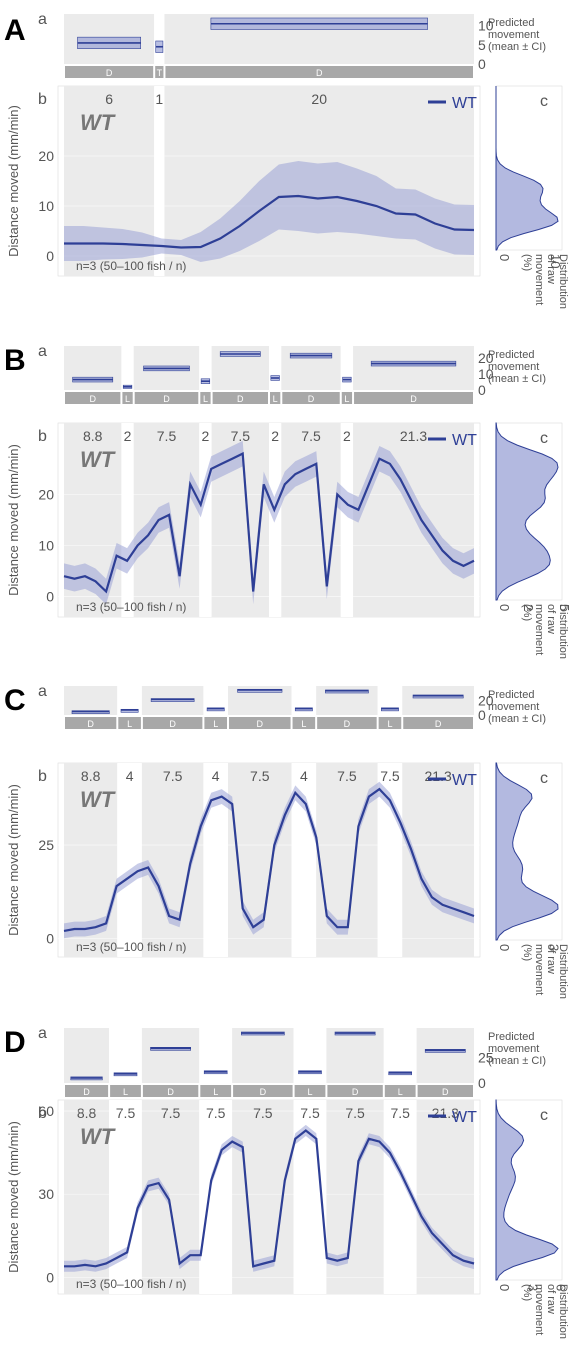  I want to click on predicted-tick-label: 25, so click(486, 1058).